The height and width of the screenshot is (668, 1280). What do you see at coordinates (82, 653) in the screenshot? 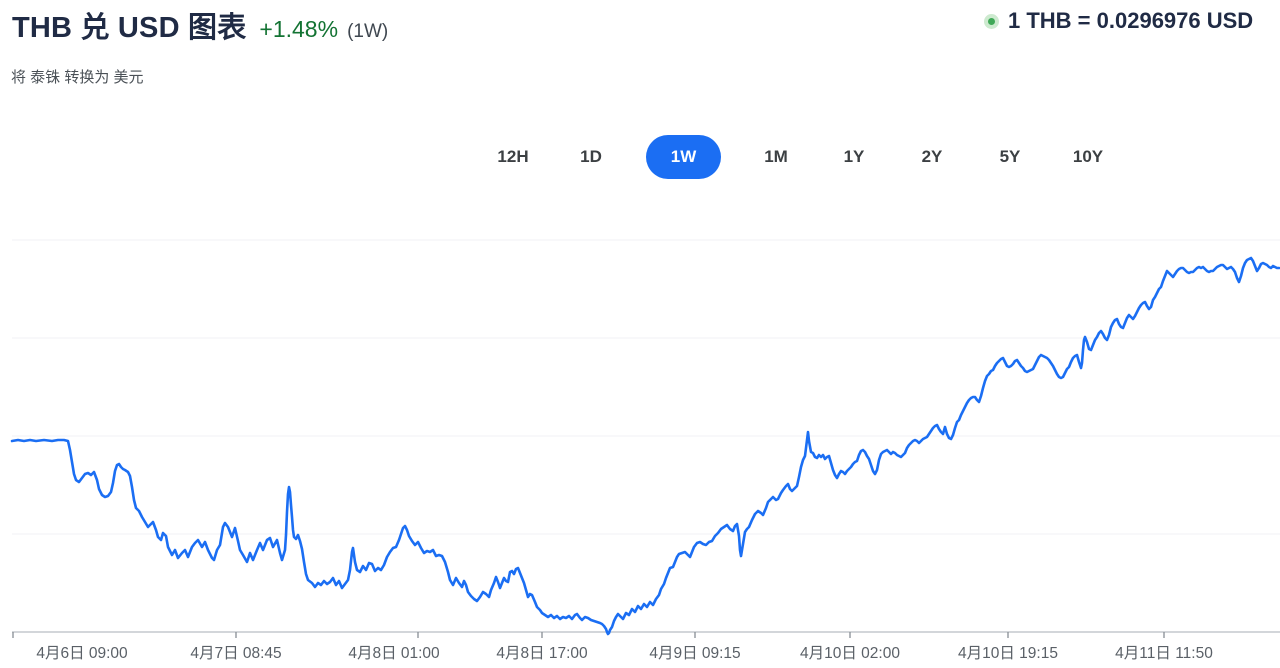
I see `x-axis-label: 4月6日 09:00` at bounding box center [82, 653].